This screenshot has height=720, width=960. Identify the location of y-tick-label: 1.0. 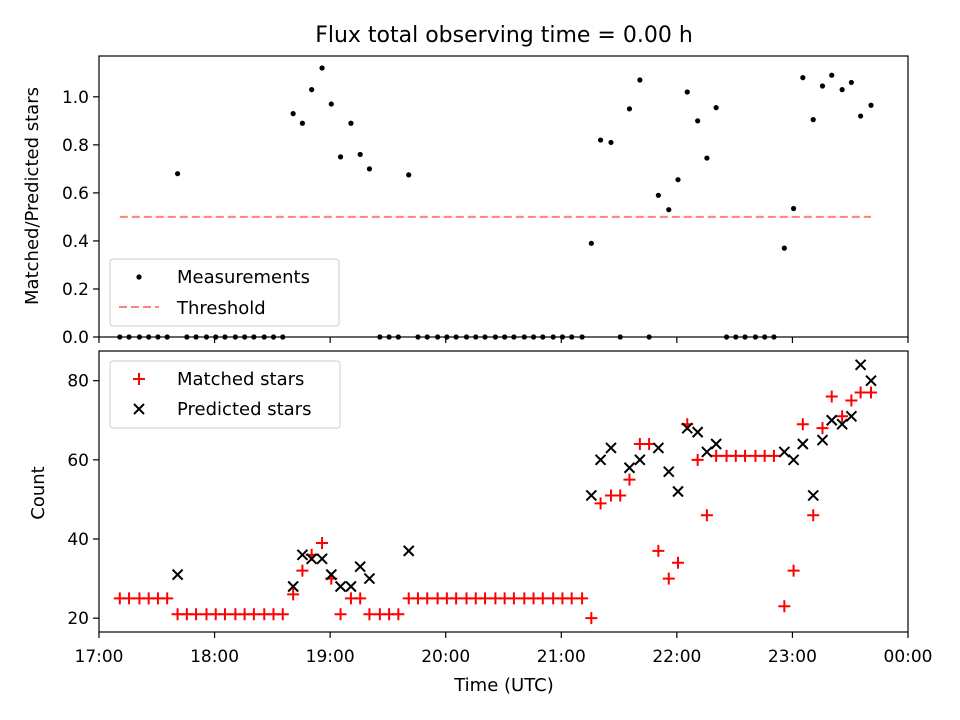
(75, 98).